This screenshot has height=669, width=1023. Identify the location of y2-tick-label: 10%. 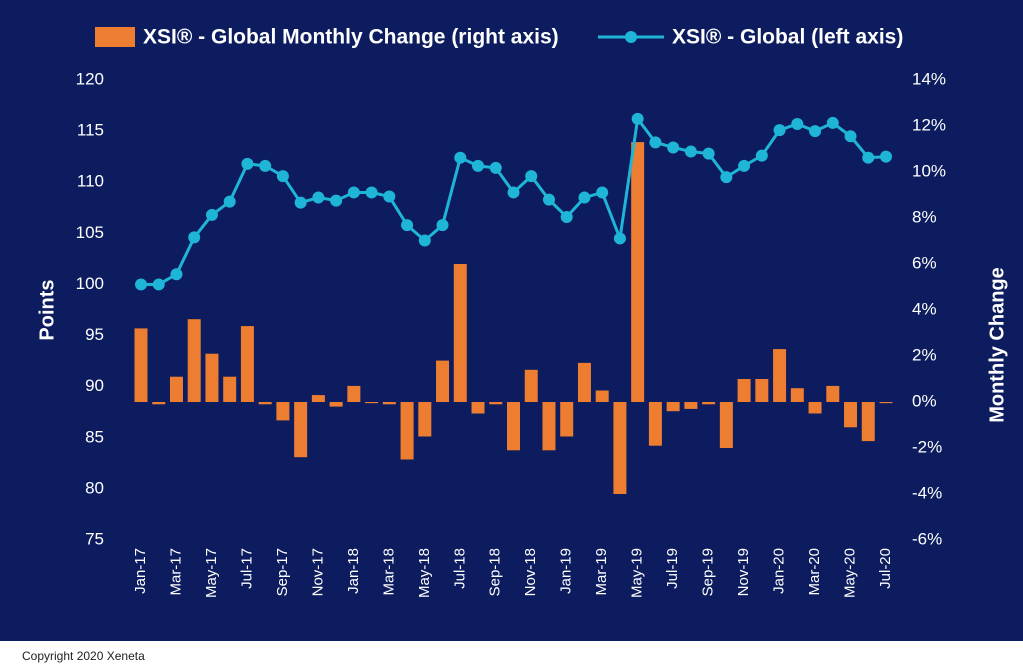
(929, 170).